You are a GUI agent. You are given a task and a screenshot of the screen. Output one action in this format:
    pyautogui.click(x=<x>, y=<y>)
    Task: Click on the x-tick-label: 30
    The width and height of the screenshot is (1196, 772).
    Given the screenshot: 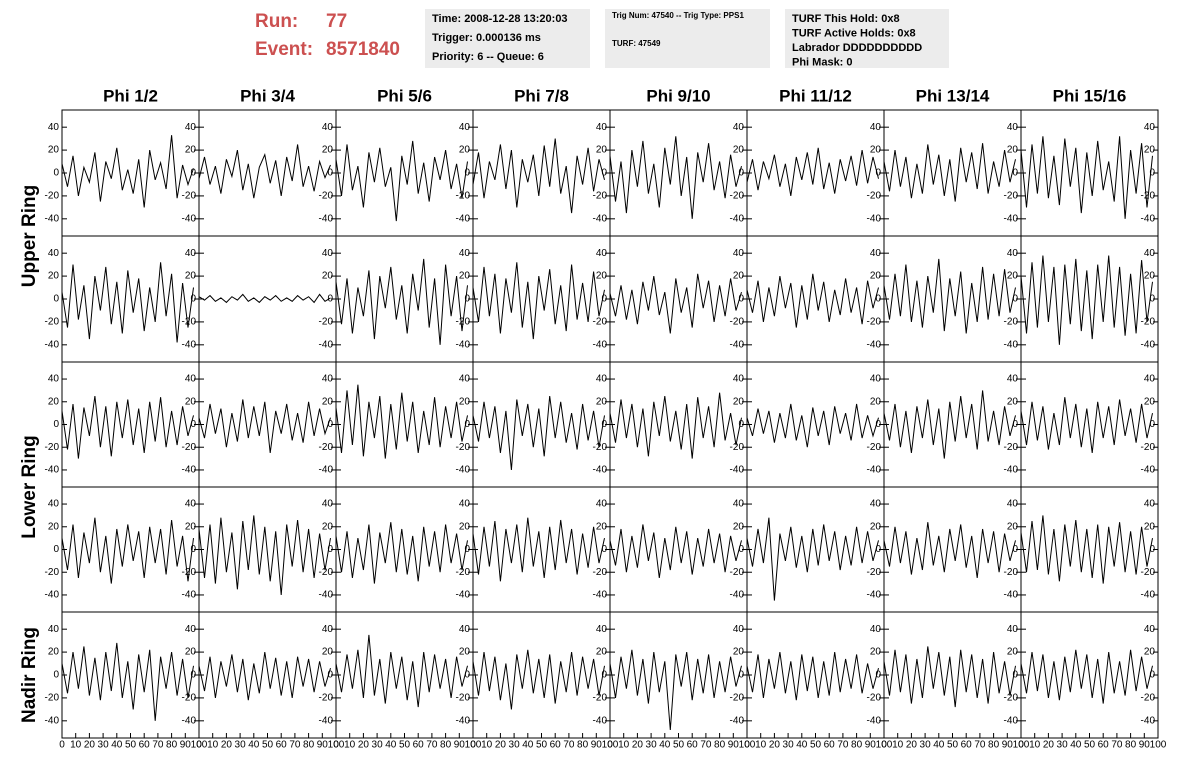 What is the action you would take?
    pyautogui.click(x=926, y=745)
    